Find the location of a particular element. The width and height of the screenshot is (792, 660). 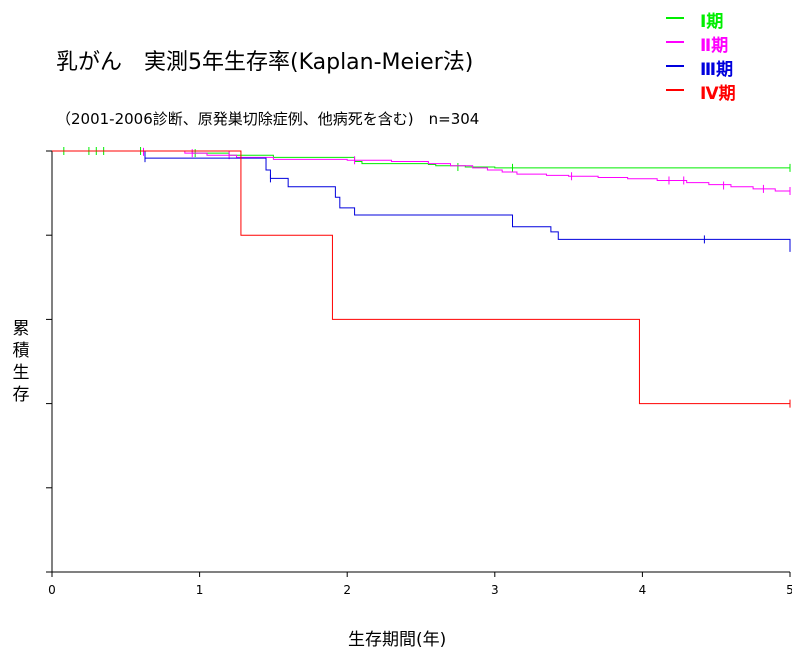

legend-label: Ⅱ期 is located at coordinates (714, 46).